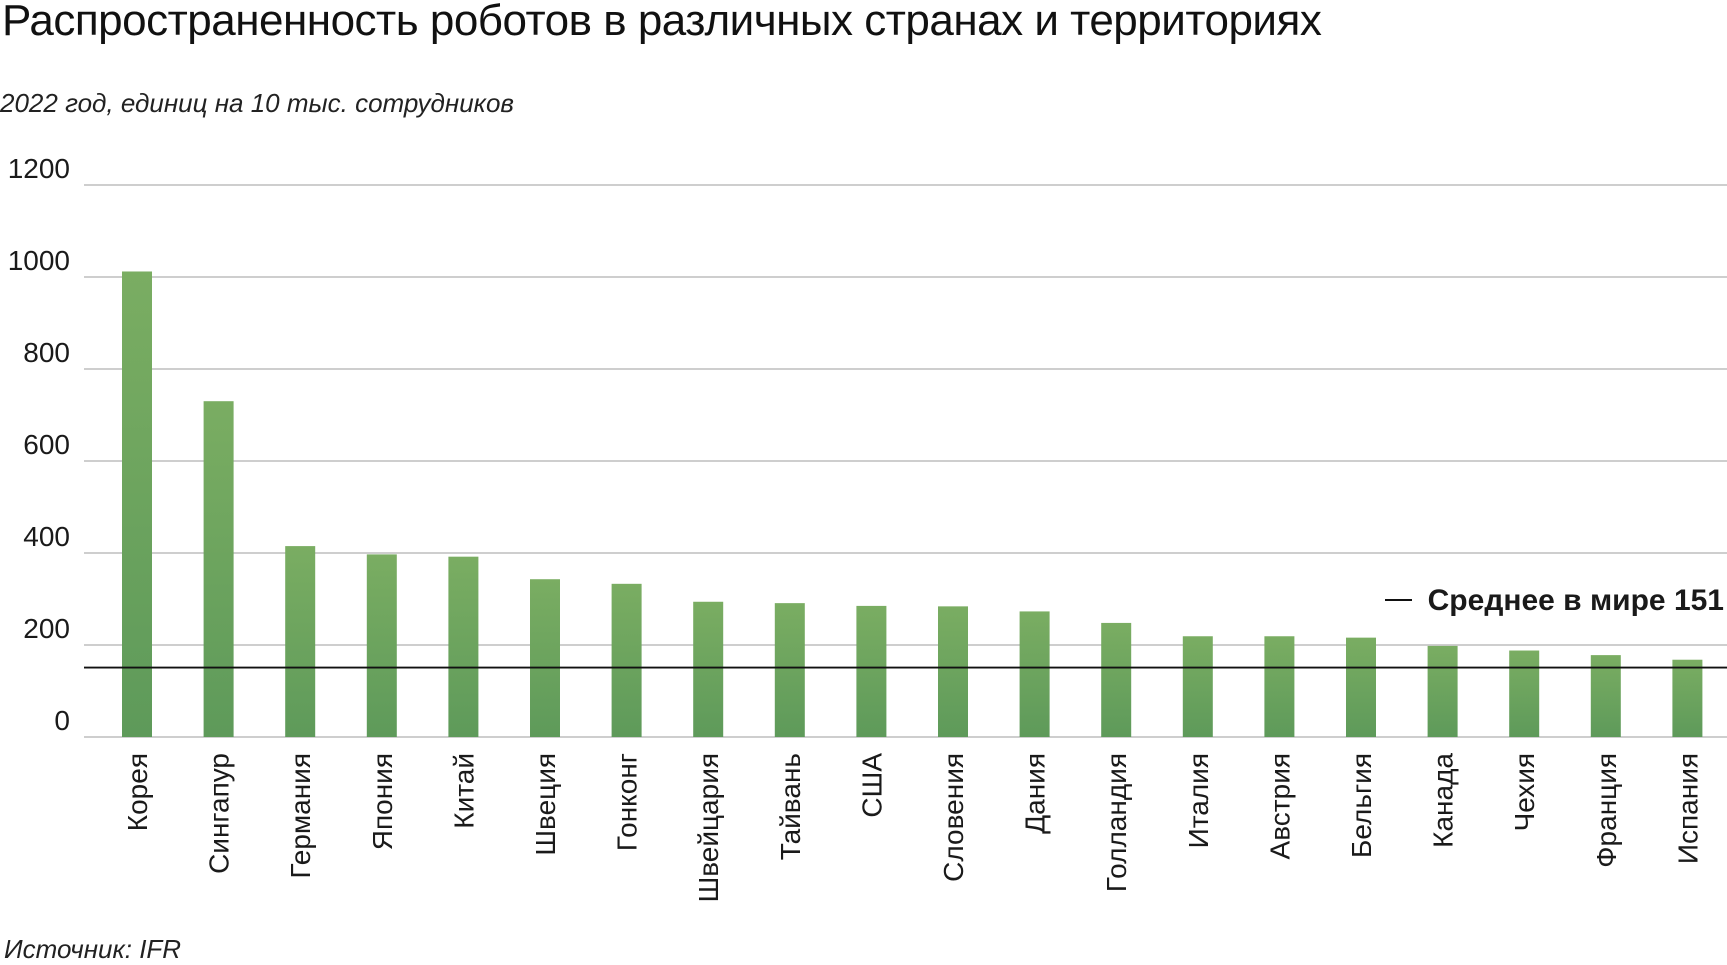  Describe the element at coordinates (1687, 808) in the screenshot. I see `x-category-label: Испания` at that location.